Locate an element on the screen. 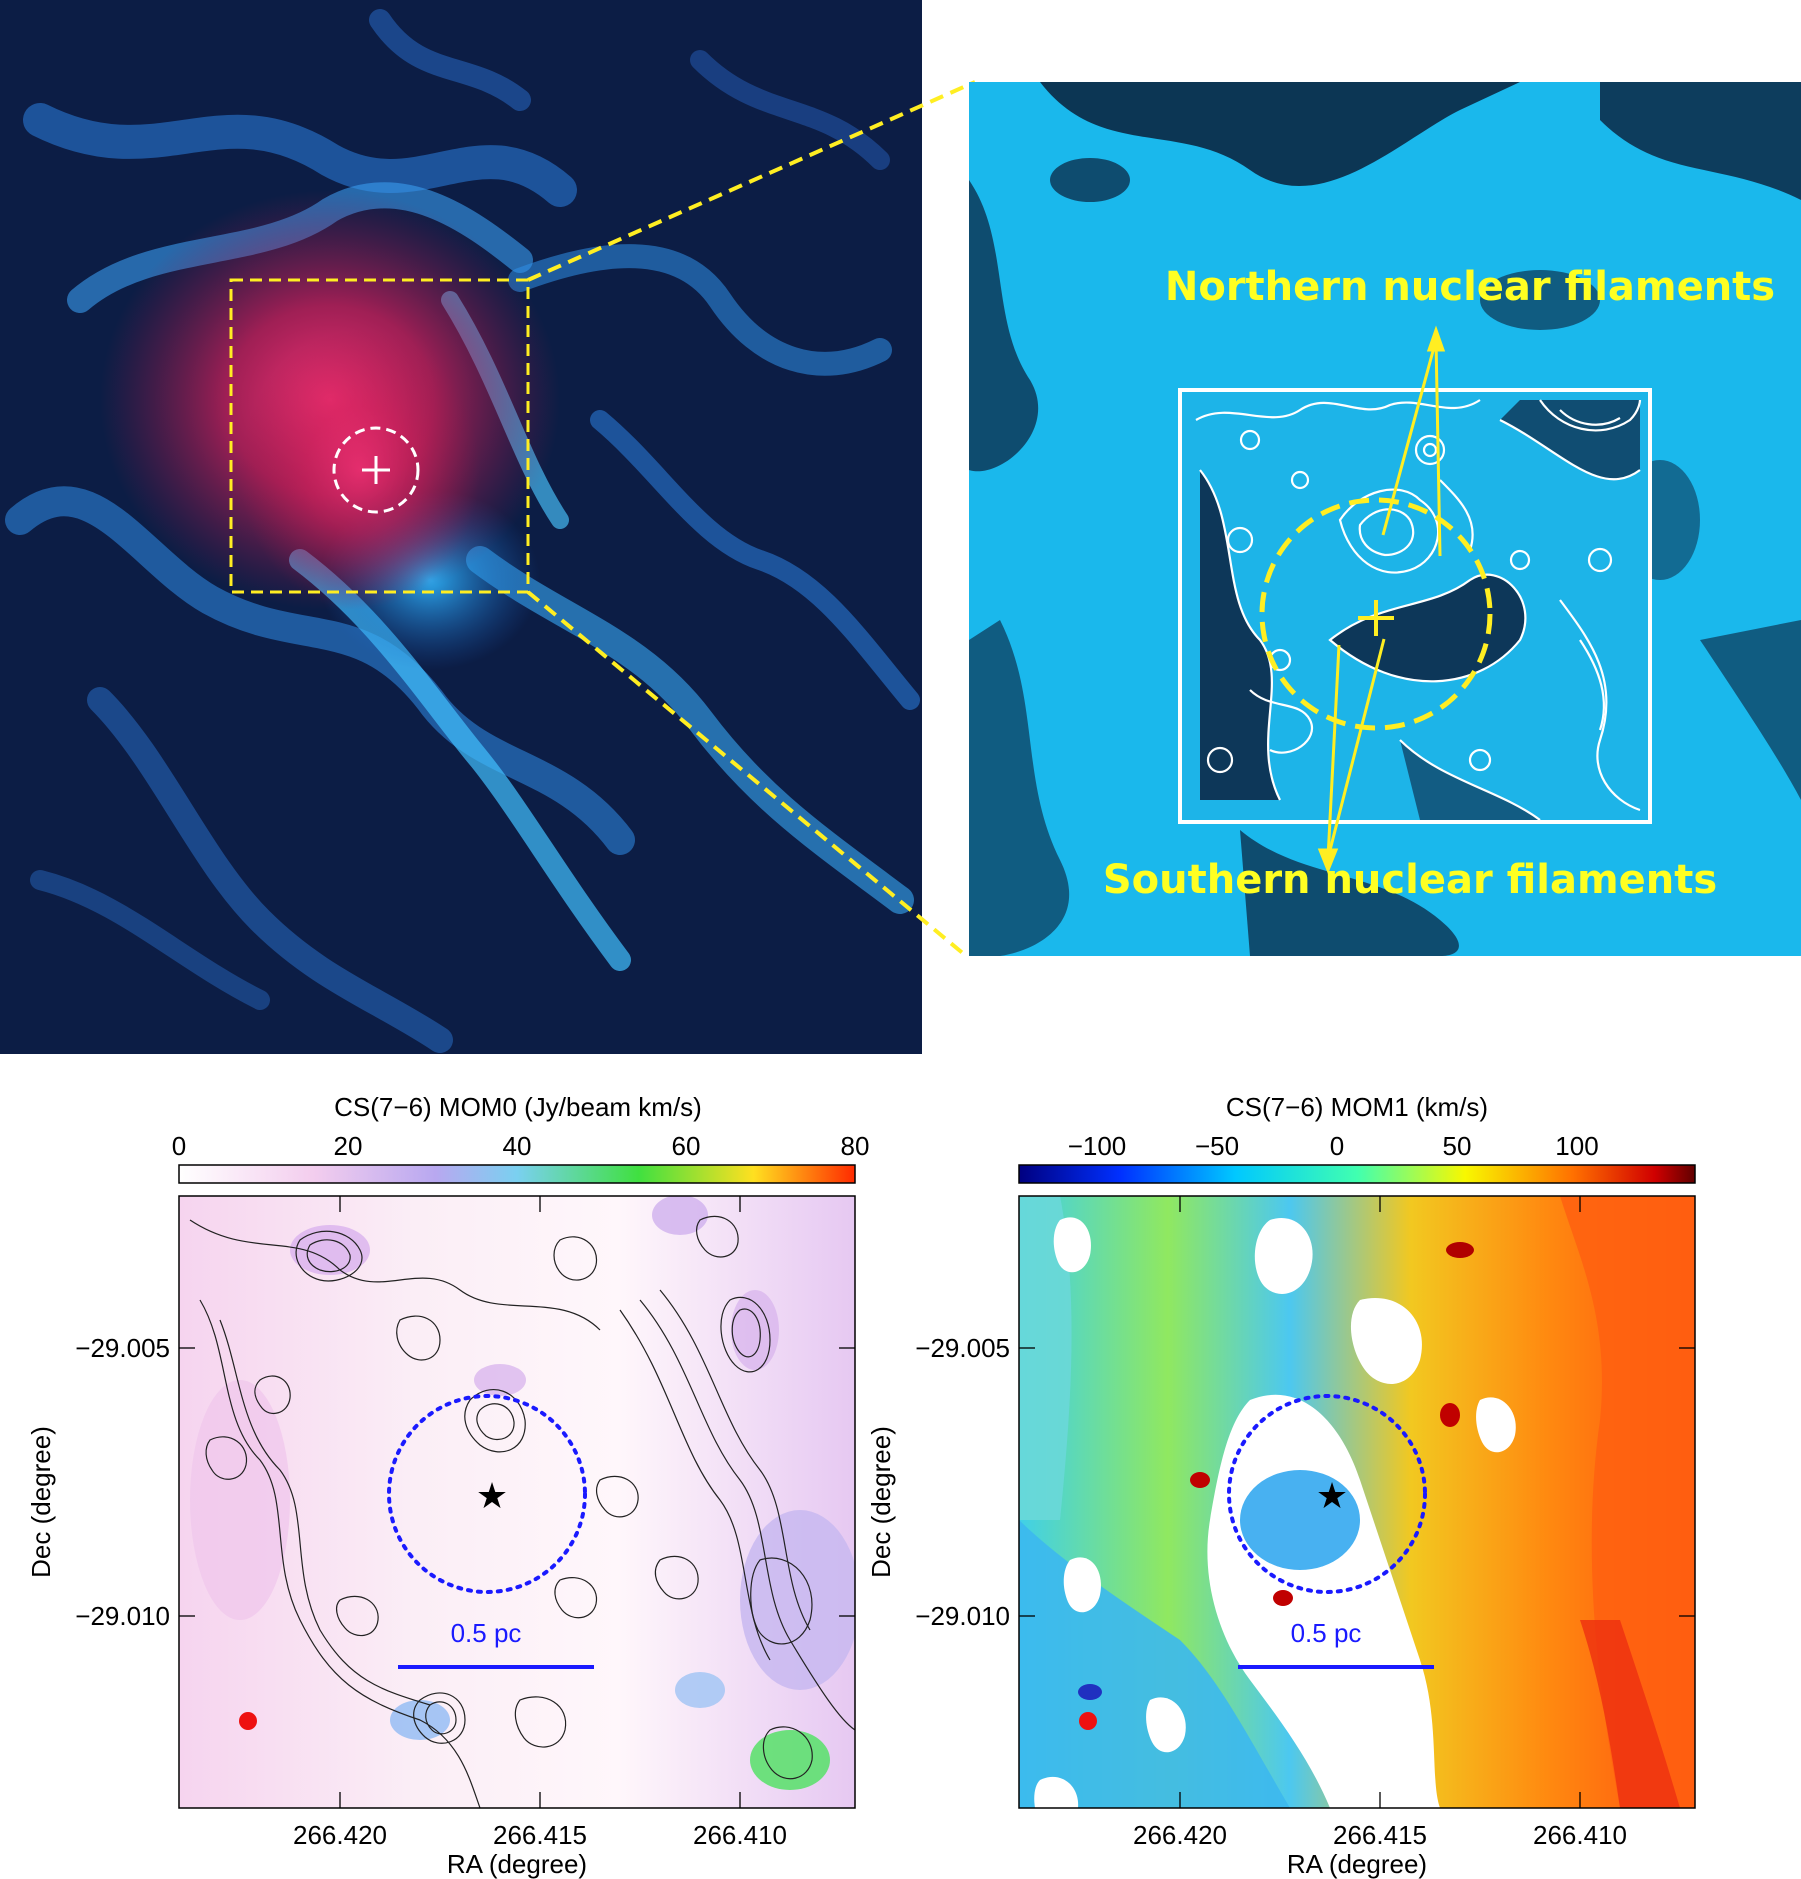  mom1-x-tick: 266.415 is located at coordinates (1380, 1835).